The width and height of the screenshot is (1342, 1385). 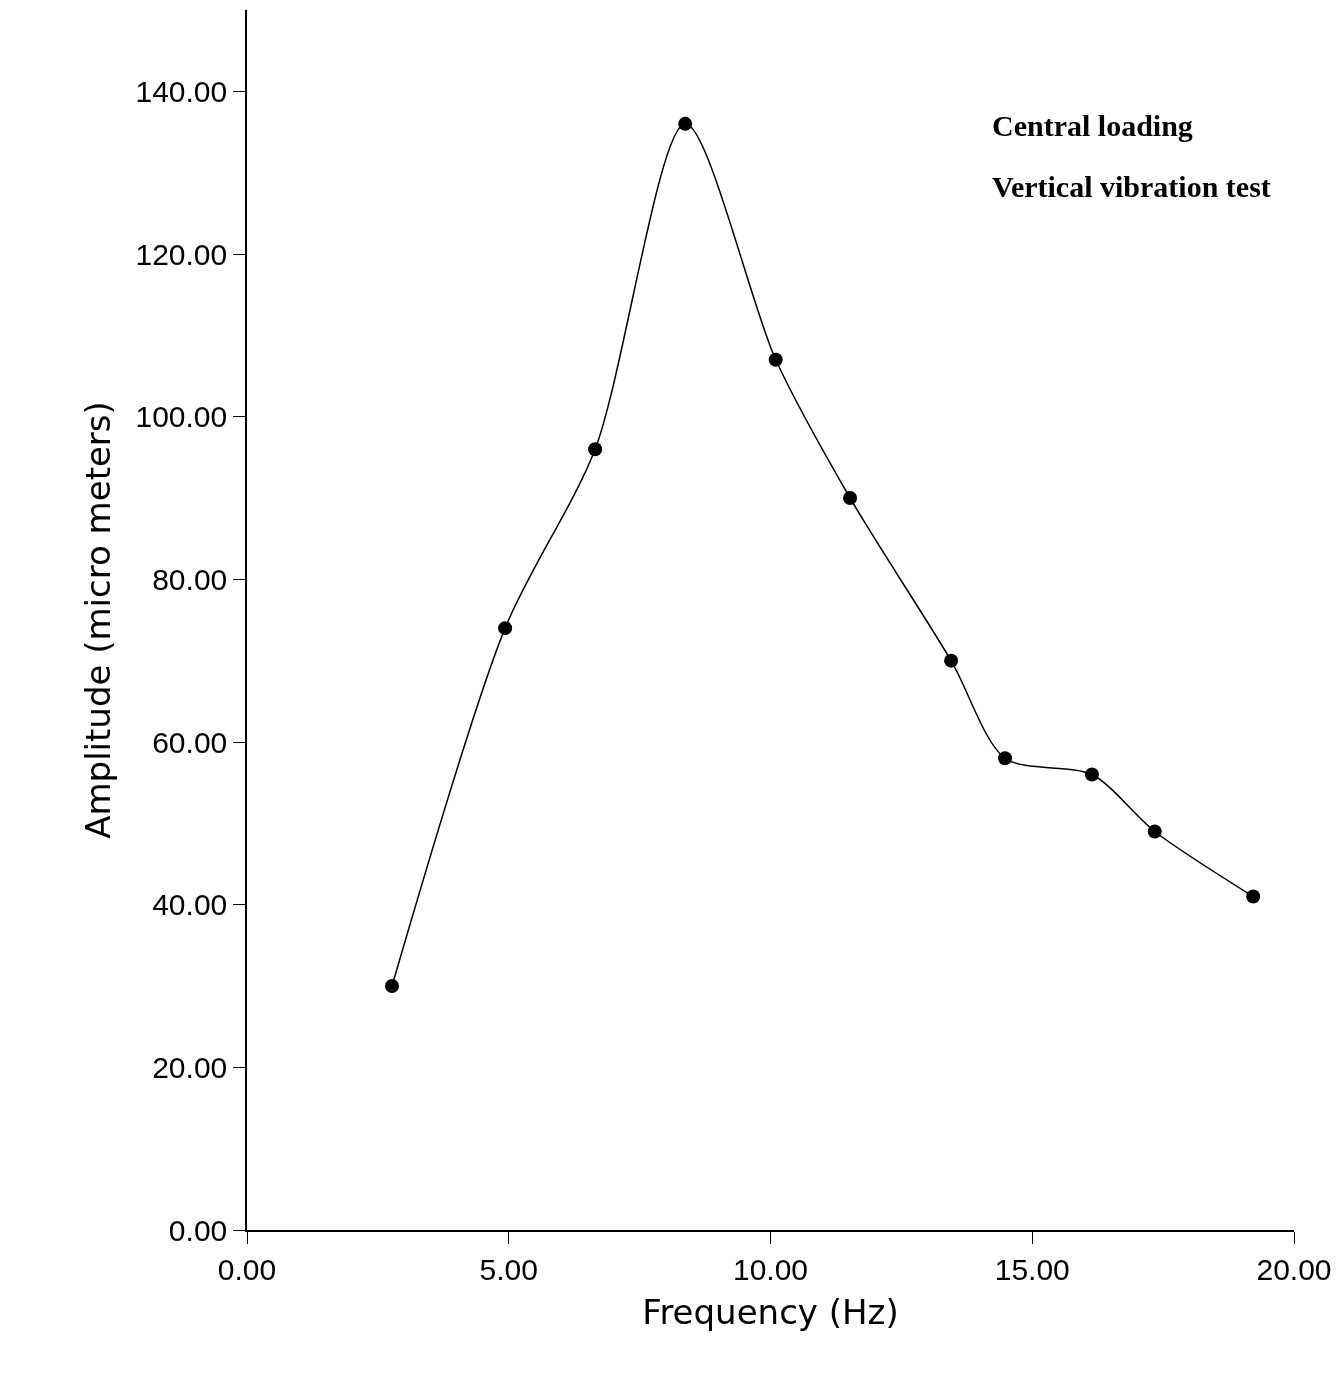 What do you see at coordinates (190, 905) in the screenshot?
I see `y-tick-label: 40.00` at bounding box center [190, 905].